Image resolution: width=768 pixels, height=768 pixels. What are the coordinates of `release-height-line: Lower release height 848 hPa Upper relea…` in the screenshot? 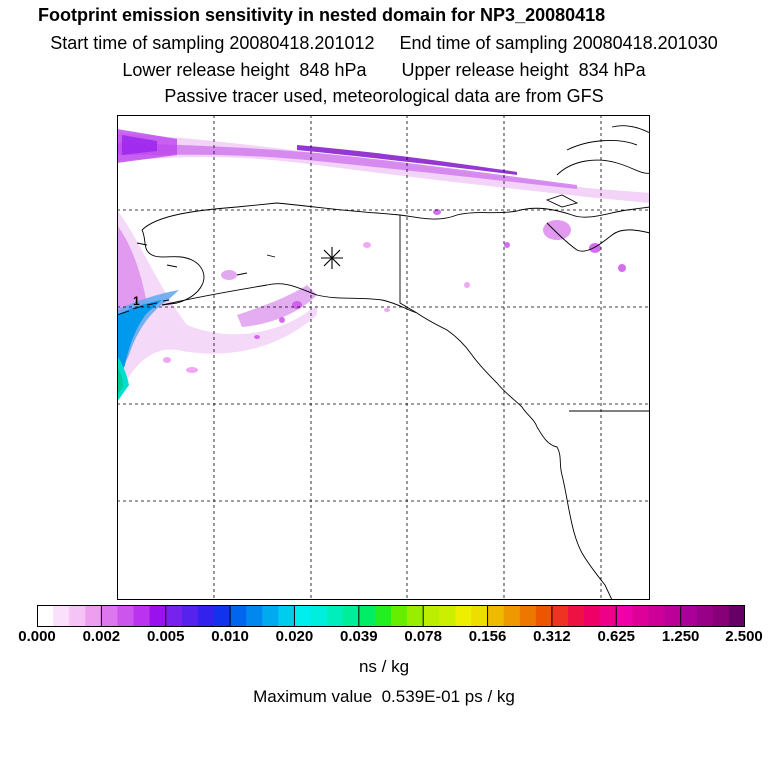 It's located at (384, 70).